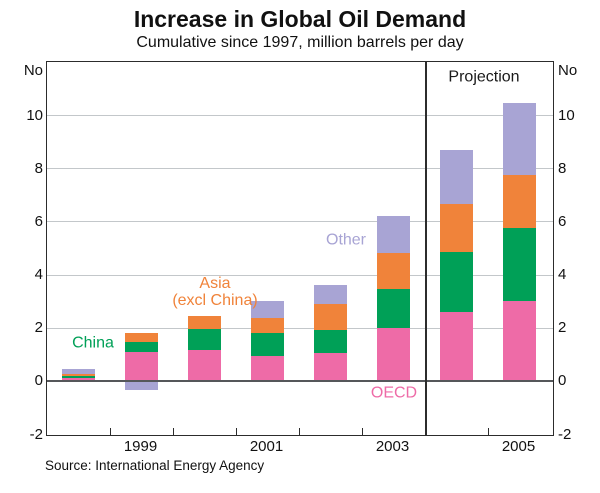 The image size is (600, 493). Describe the element at coordinates (36, 434) in the screenshot. I see `y-tick-left--2: -2` at that location.